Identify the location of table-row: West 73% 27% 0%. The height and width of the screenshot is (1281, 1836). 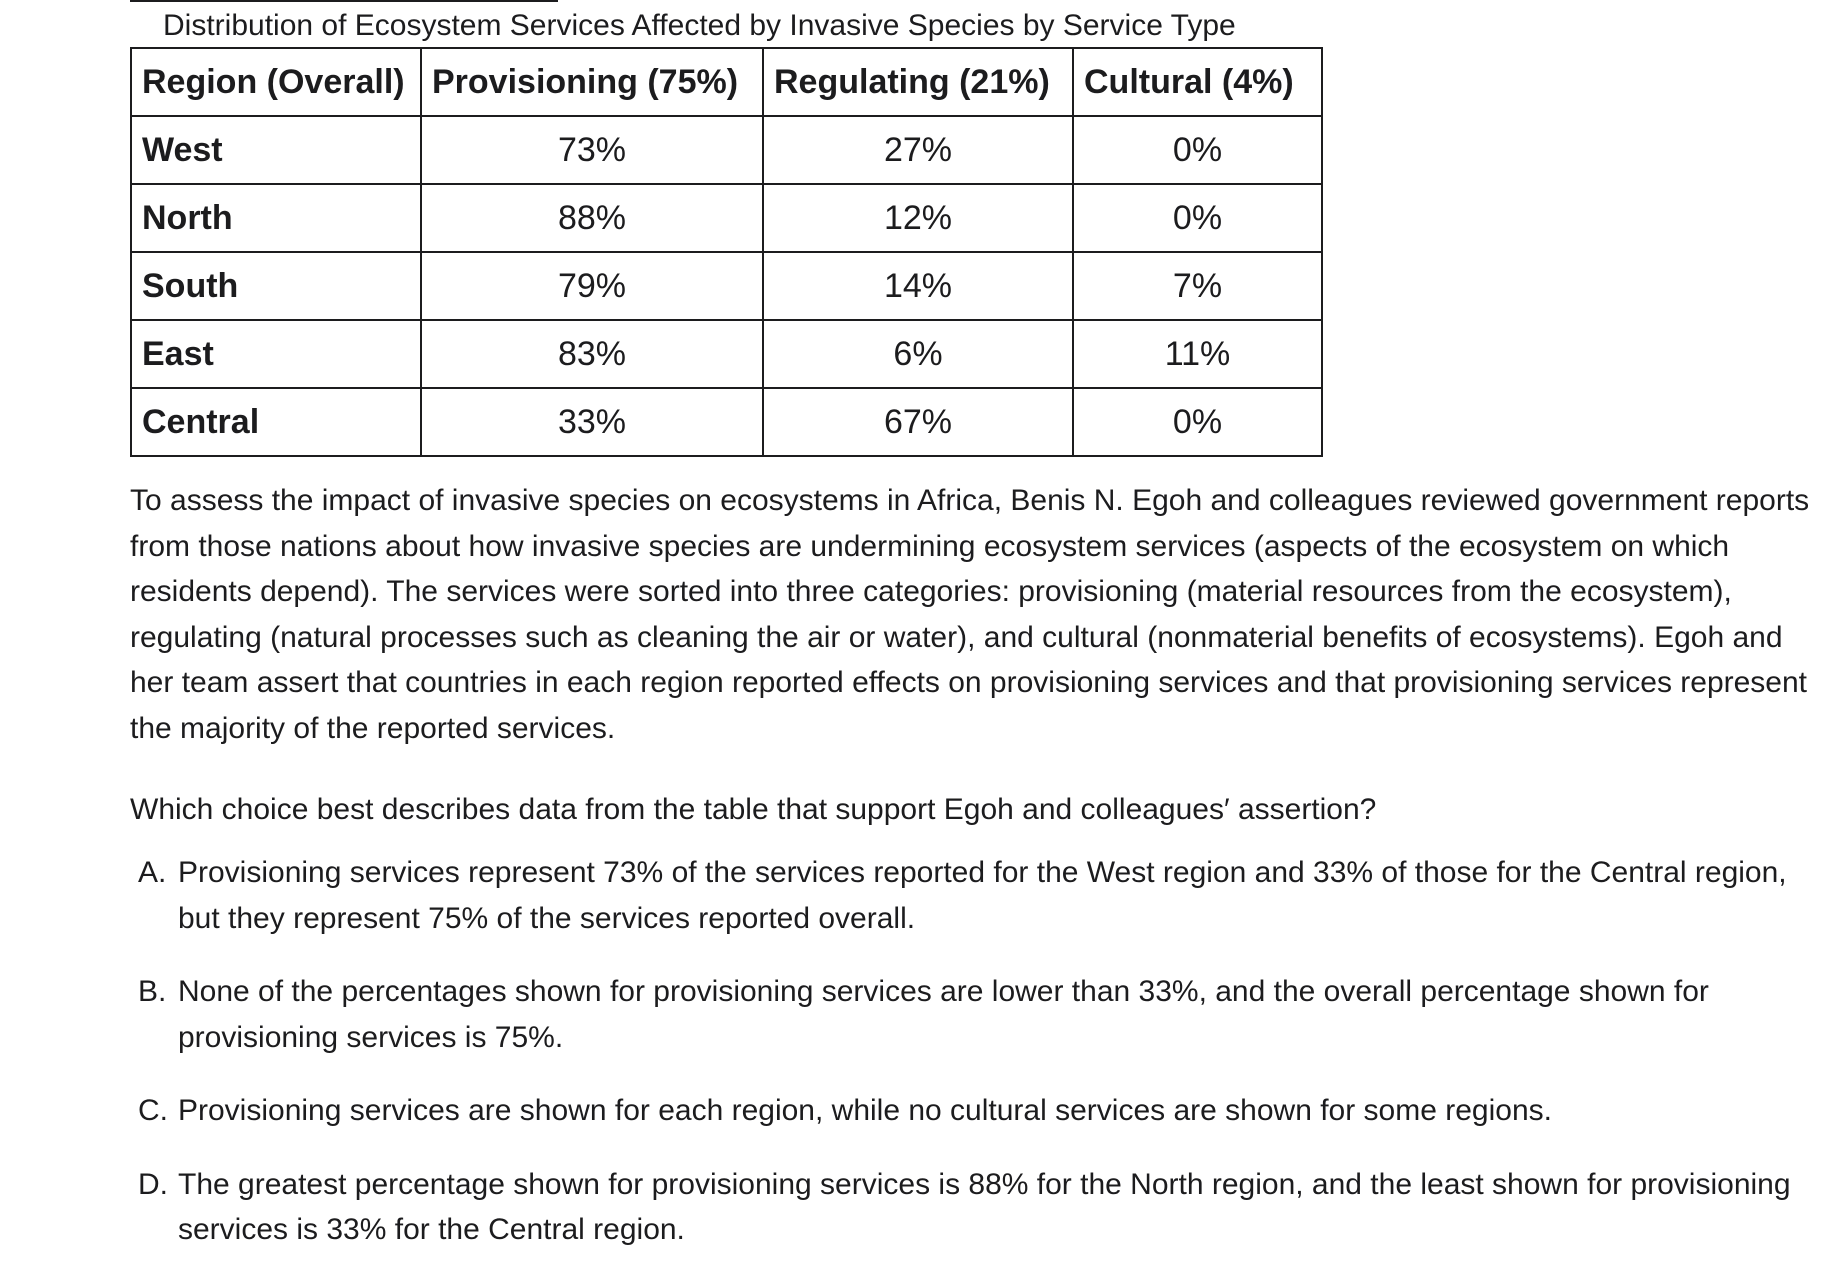
(726, 150).